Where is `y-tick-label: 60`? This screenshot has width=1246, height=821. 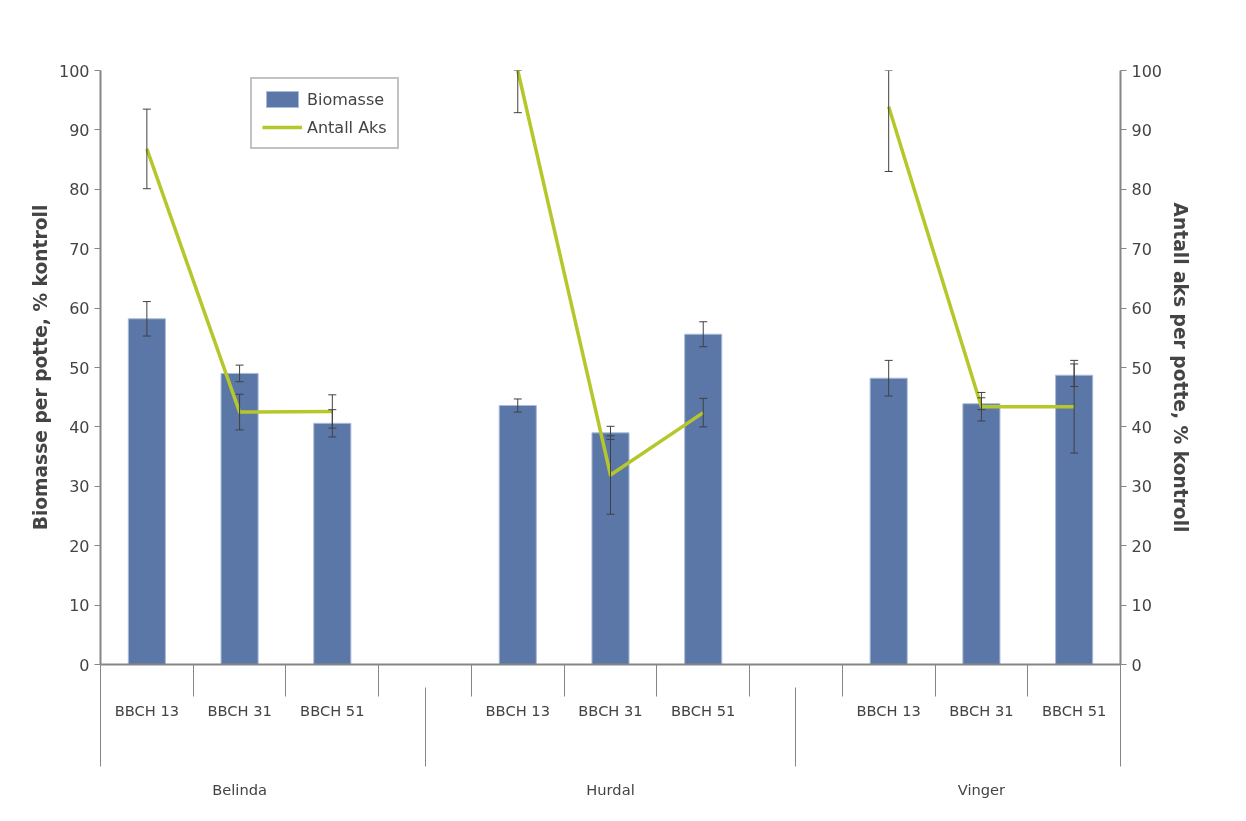 y-tick-label: 60 is located at coordinates (79, 309).